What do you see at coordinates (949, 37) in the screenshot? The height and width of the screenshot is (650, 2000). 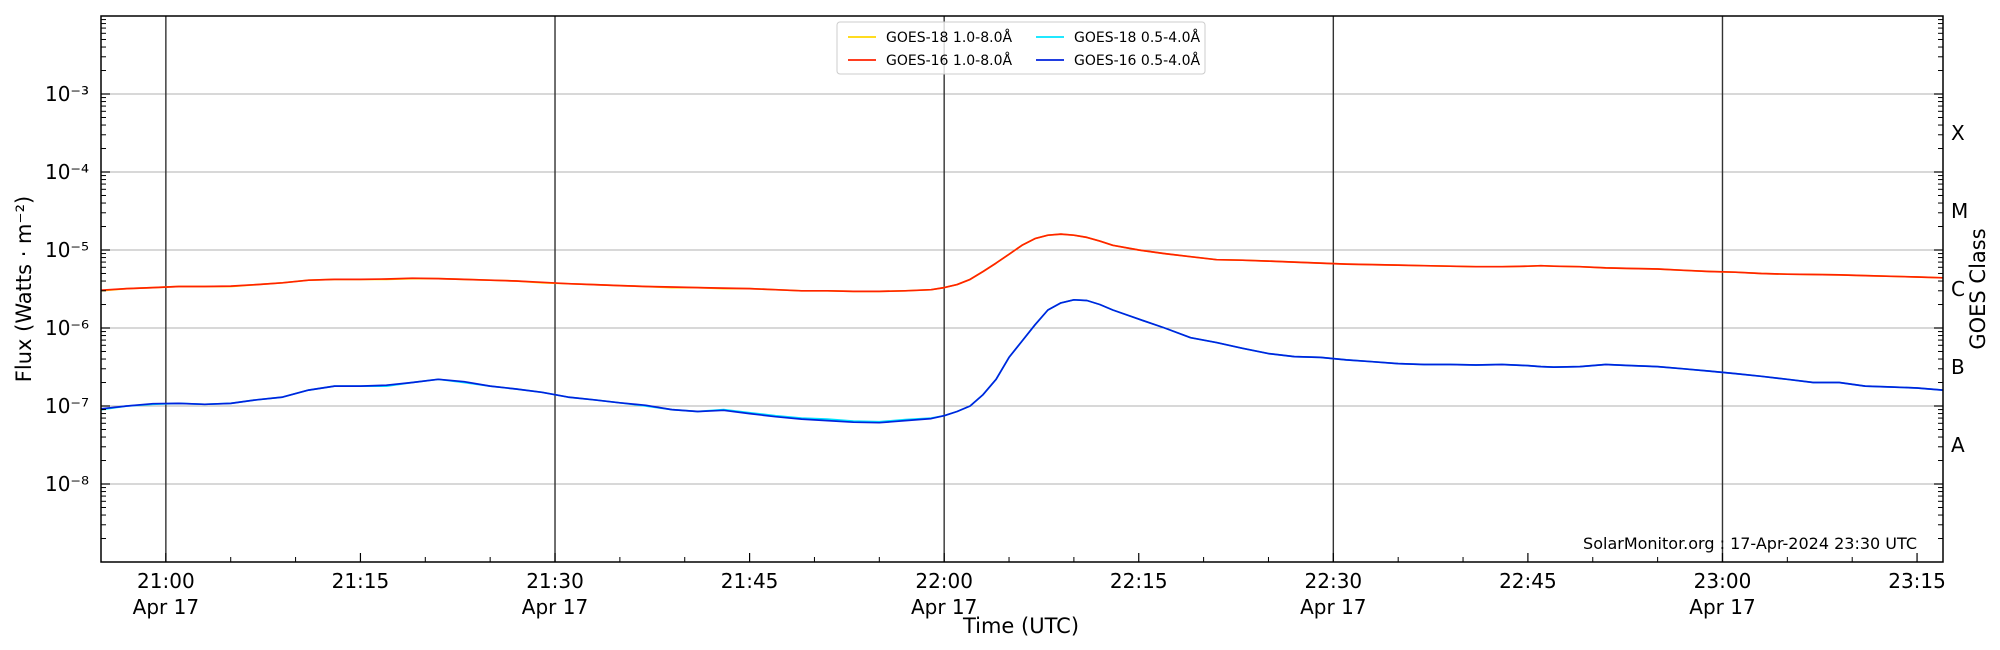 I see `legend-label: GOES-18 1.0-8.0Å` at bounding box center [949, 37].